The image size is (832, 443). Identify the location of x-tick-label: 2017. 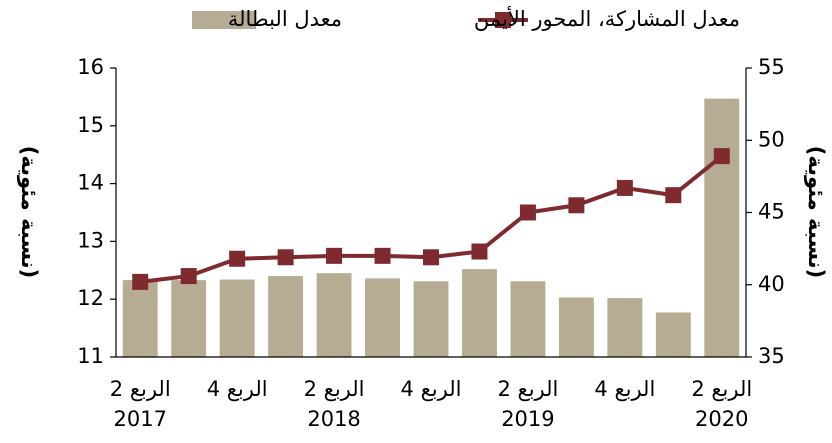
(140, 419).